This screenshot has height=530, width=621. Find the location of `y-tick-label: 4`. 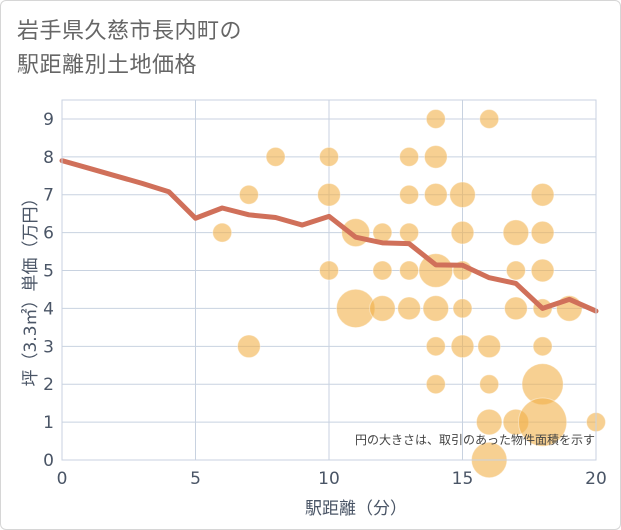

y-tick-label: 4 is located at coordinates (48, 309).